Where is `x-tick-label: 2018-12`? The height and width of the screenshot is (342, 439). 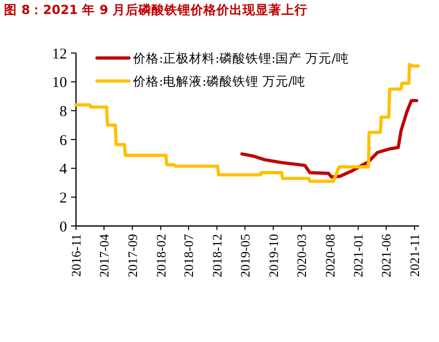
x-tick-label: 2018-12 is located at coordinates (216, 256).